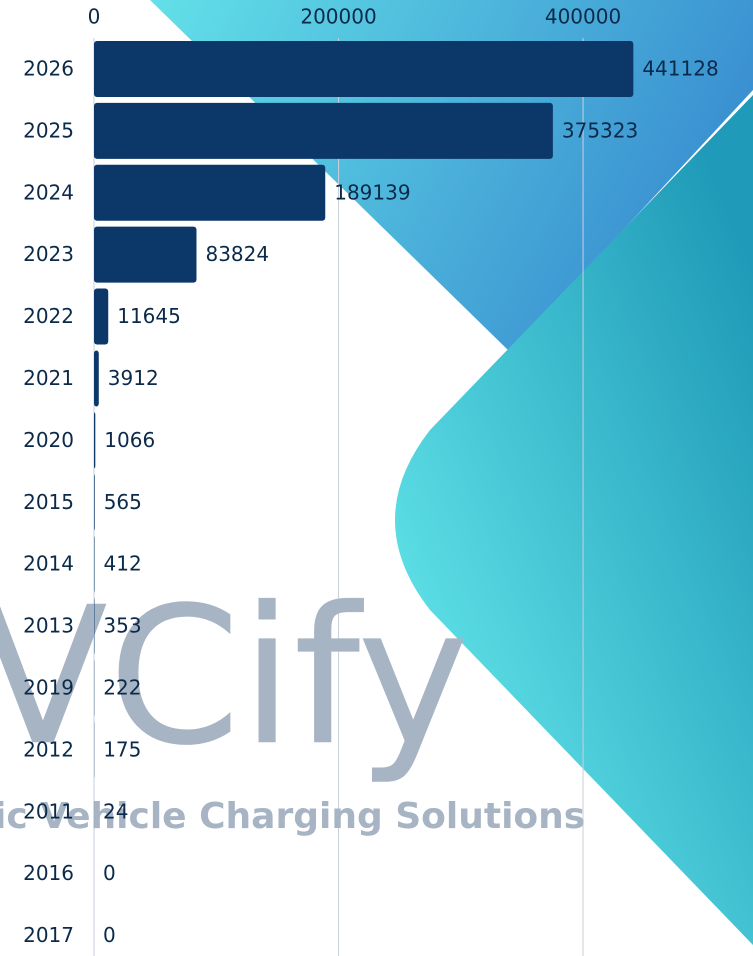  What do you see at coordinates (129, 440) in the screenshot?
I see `value-label: 1066` at bounding box center [129, 440].